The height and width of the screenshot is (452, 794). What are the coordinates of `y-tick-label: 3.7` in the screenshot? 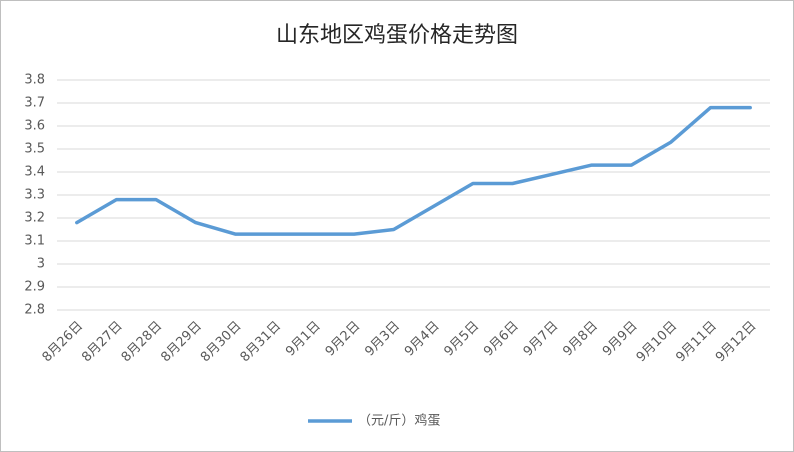 It's located at (34, 103).